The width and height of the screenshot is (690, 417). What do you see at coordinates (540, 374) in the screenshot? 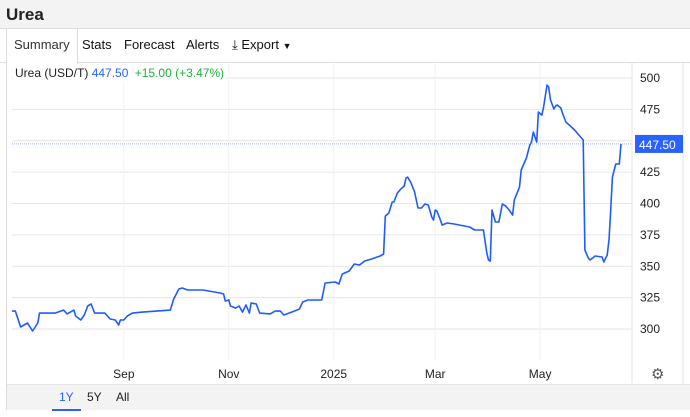
I see `x-tick-label: May` at bounding box center [540, 374].